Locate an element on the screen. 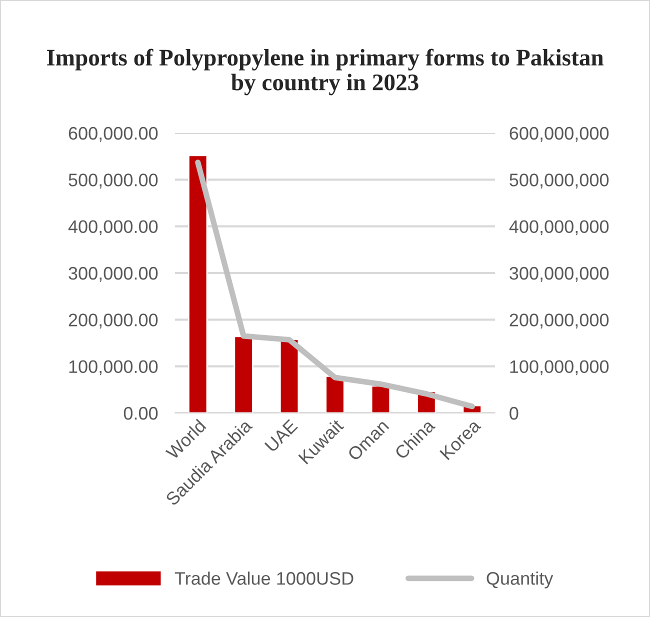  chart-title: Imports of Polypropylene in primary forms to Pakistan by country in 2023 is located at coordinates (325, 72).